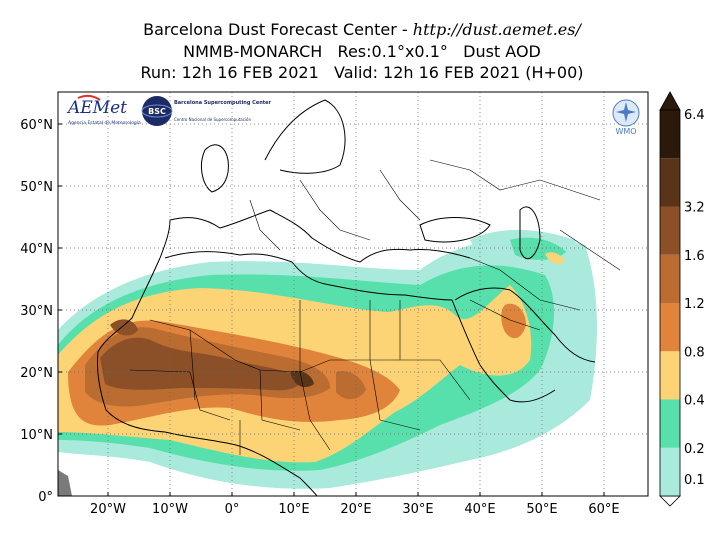 The height and width of the screenshot is (533, 724). Describe the element at coordinates (496, 29) in the screenshot. I see `title-url: http://dust.aemet.es/` at that location.